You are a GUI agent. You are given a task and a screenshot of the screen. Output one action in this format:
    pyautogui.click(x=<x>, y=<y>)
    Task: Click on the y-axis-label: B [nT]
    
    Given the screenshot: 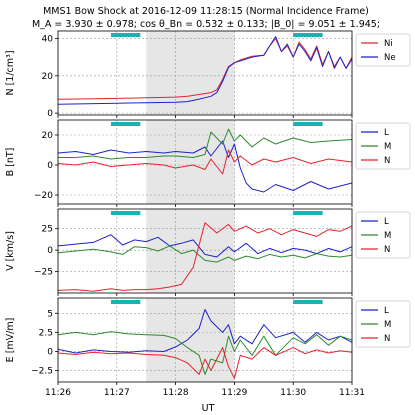 What is the action you would take?
    pyautogui.click(x=10, y=162)
    